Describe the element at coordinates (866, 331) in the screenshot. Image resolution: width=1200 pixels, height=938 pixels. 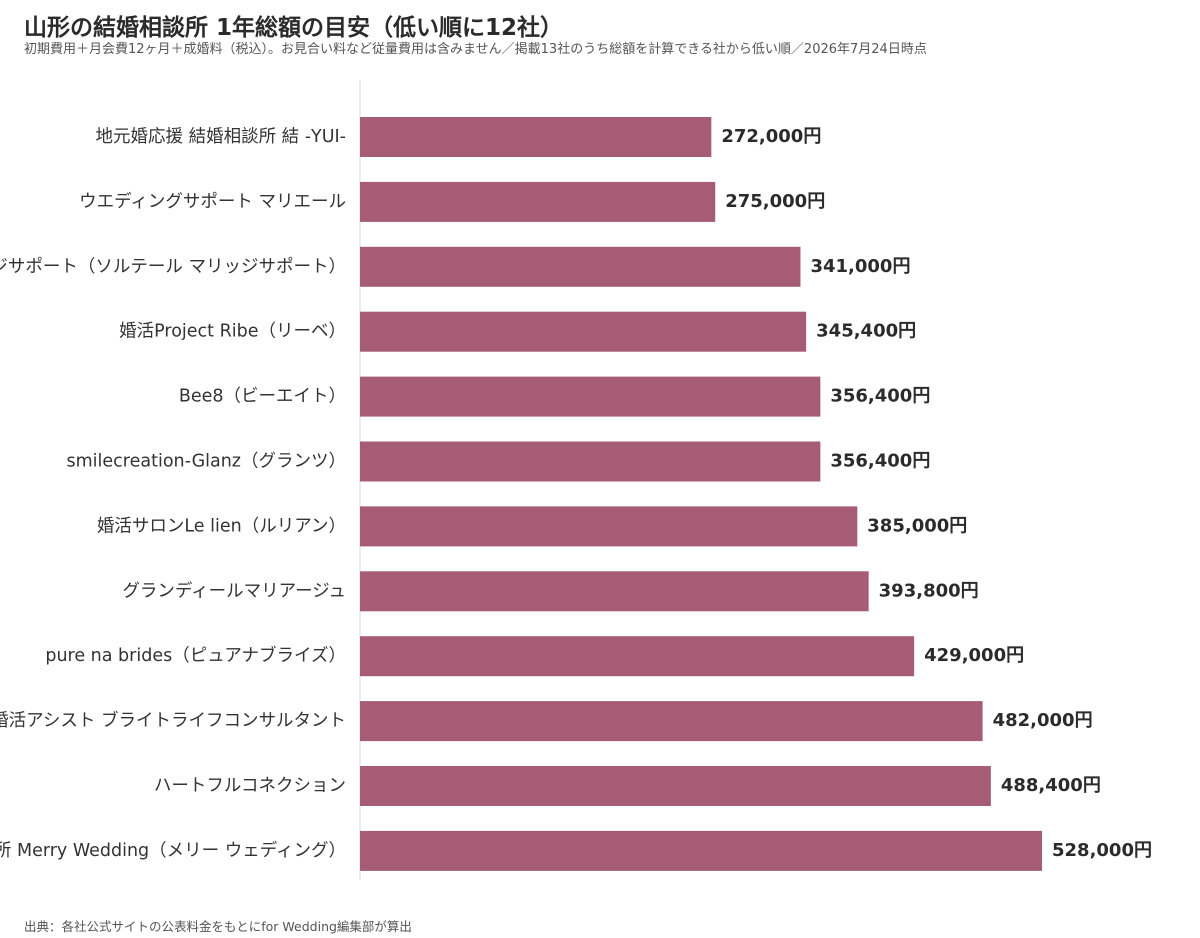
I see `value-label: 345,400円` at that location.